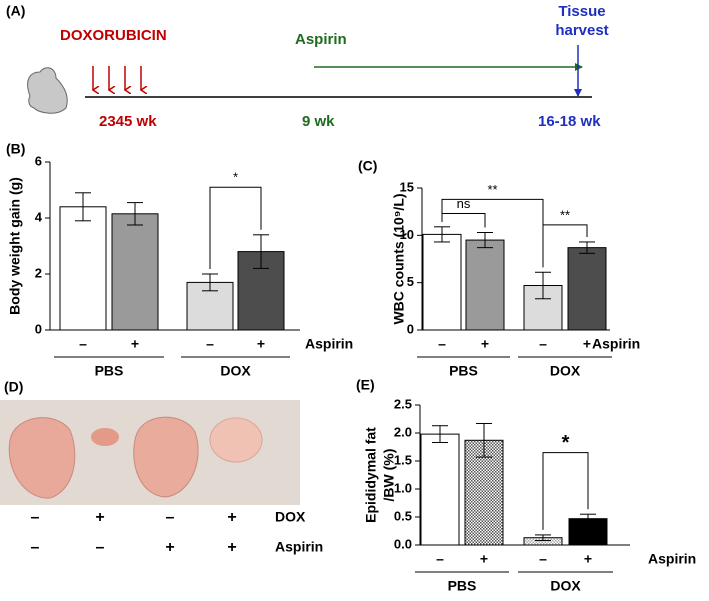 The width and height of the screenshot is (709, 601). What do you see at coordinates (290, 517) in the screenshot?
I see `row-label: DOX` at bounding box center [290, 517].